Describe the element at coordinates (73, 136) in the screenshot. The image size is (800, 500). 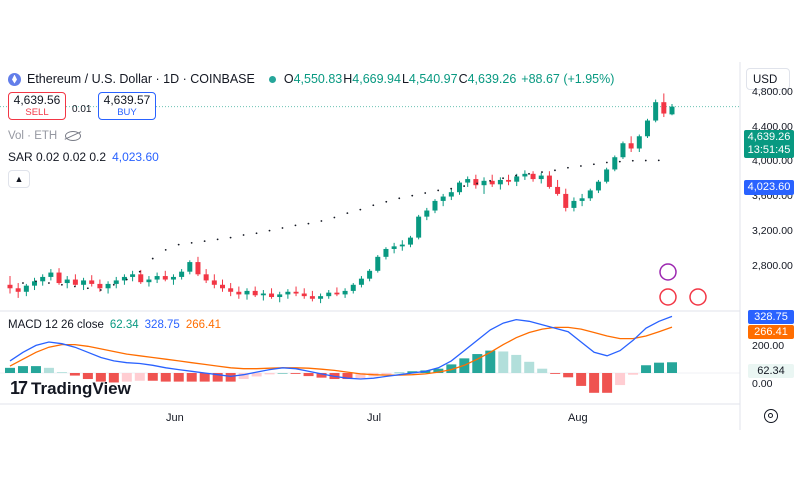
I see `eye-hidden-icon` at that location.